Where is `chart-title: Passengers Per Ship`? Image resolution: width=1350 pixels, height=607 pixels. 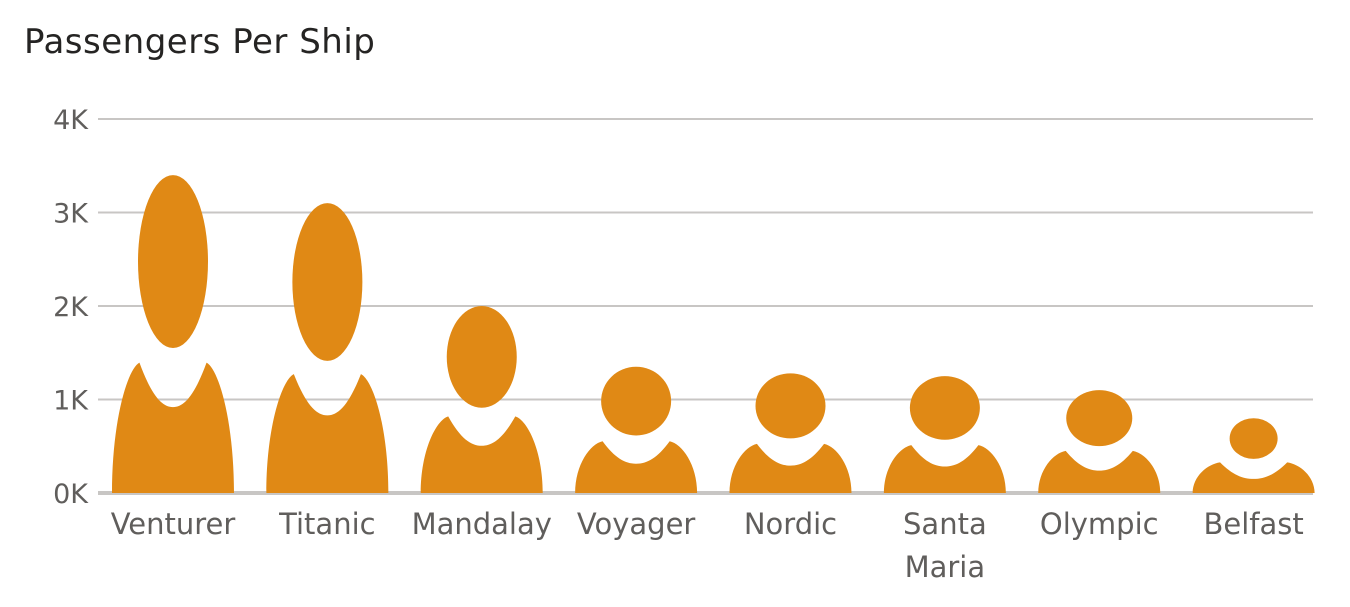 chart-title: Passengers Per Ship is located at coordinates (200, 42).